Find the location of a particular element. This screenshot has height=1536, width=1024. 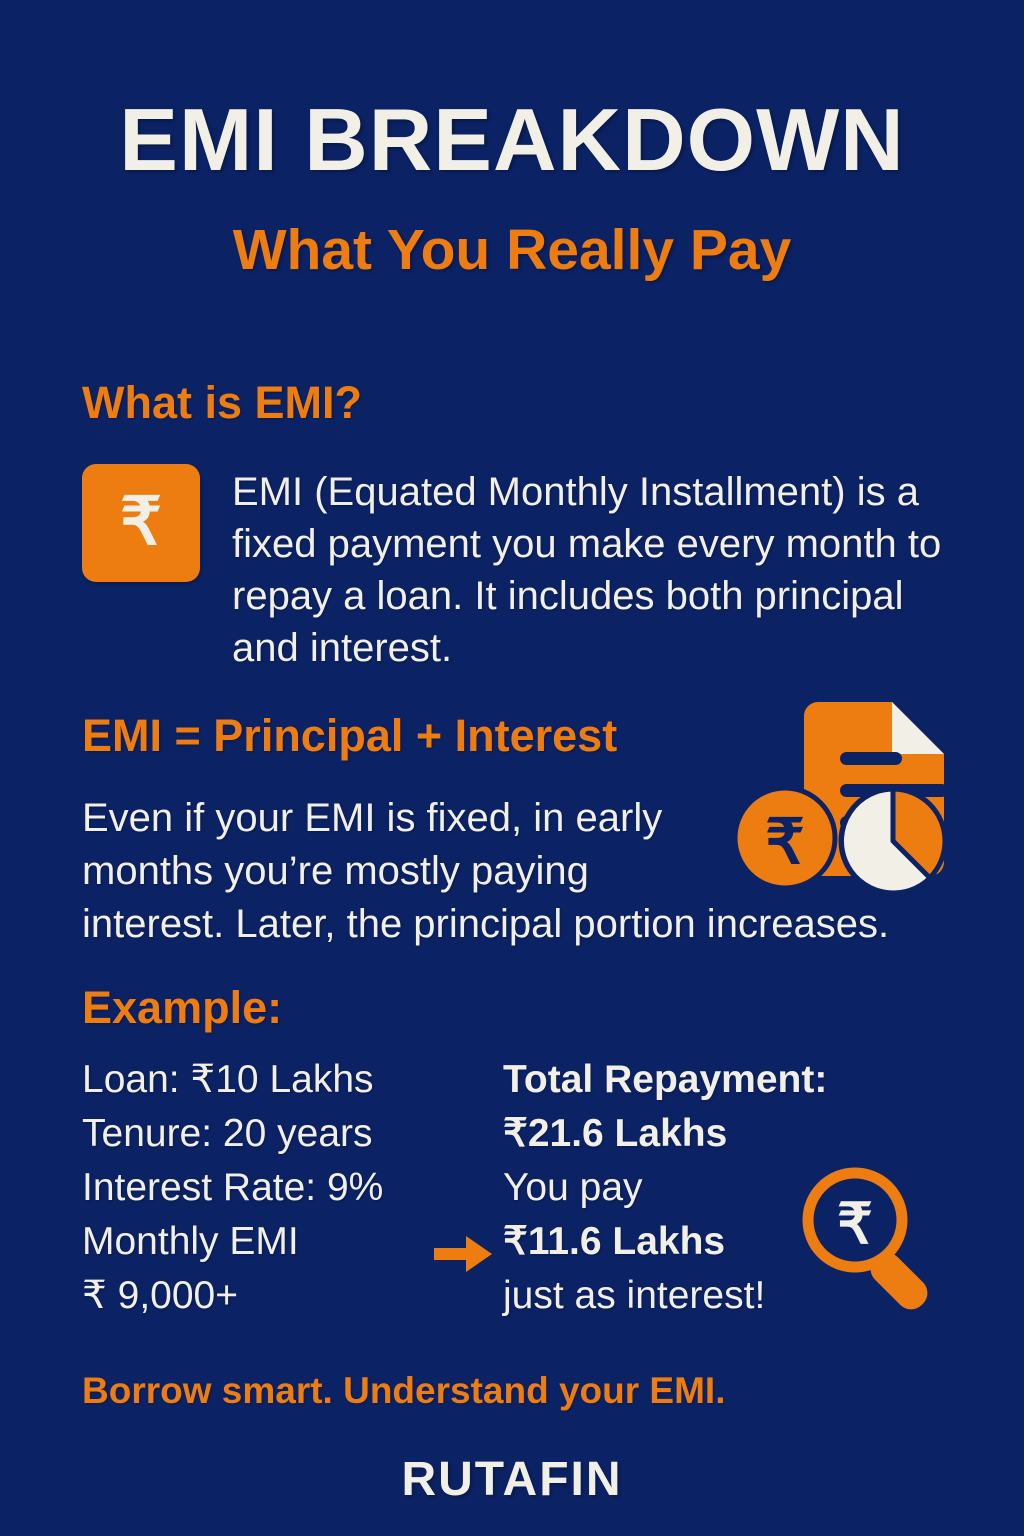

magnifier-rupee-icon: ₹ is located at coordinates (870, 1235).